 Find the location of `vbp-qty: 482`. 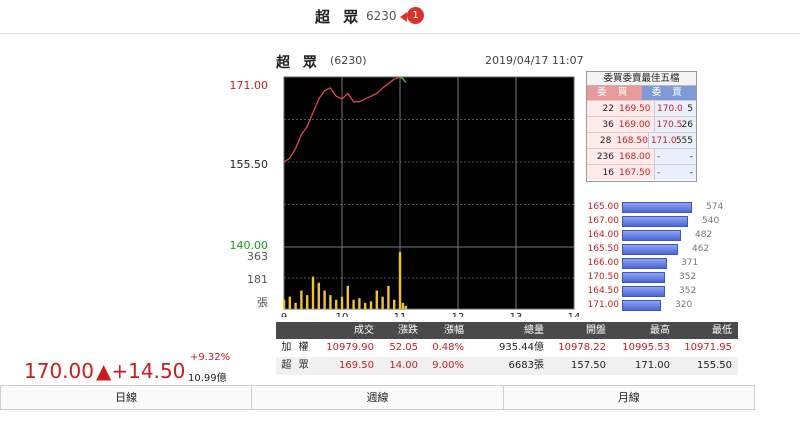

vbp-qty: 482 is located at coordinates (704, 235).